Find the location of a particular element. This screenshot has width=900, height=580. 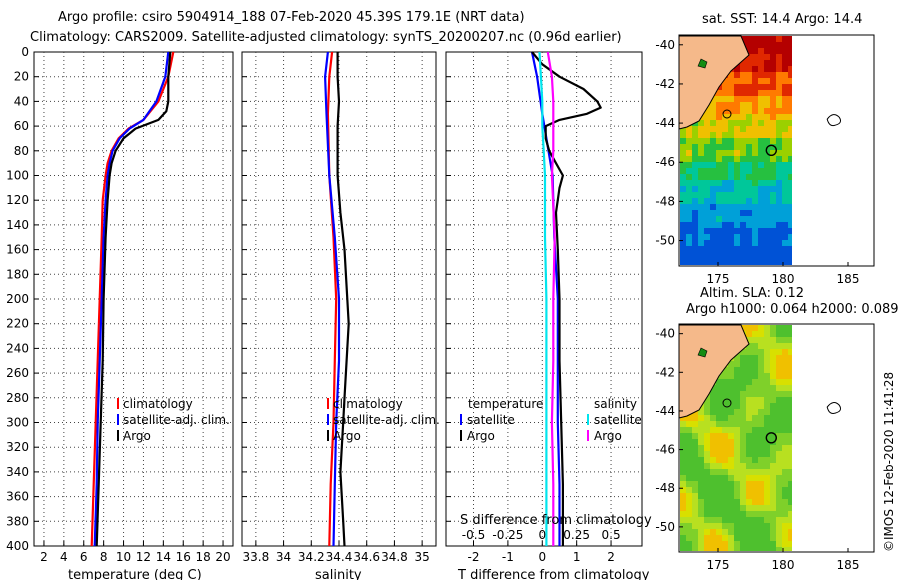

x-tick-label: 6 is located at coordinates (84, 557).